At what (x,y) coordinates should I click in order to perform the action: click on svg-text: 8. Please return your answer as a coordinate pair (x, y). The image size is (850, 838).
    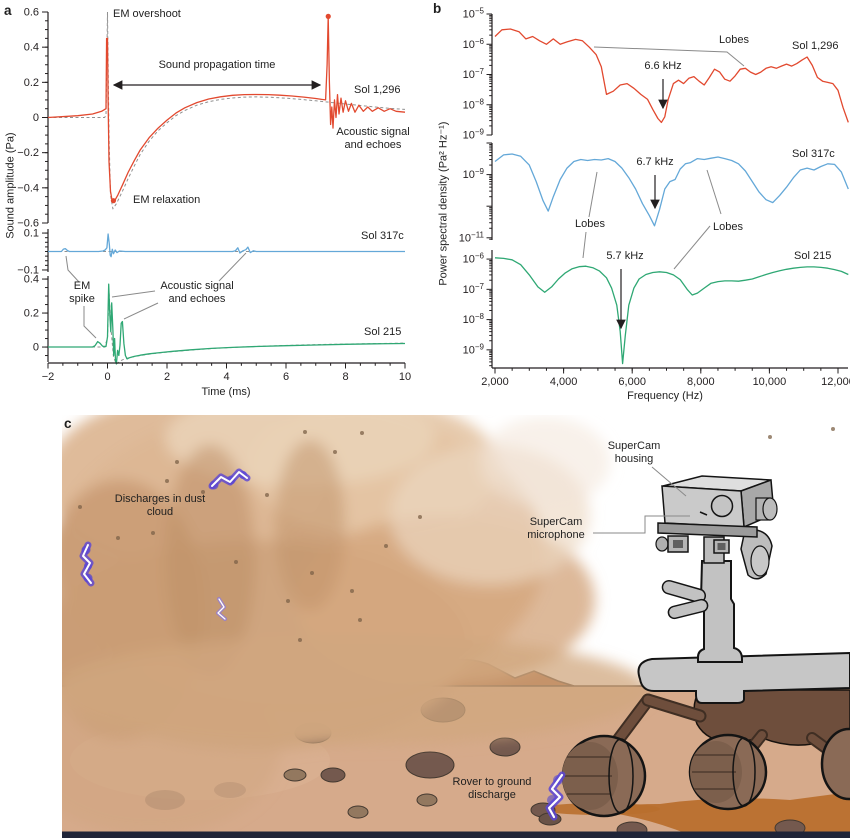
    Looking at the image, I should click on (345, 377).